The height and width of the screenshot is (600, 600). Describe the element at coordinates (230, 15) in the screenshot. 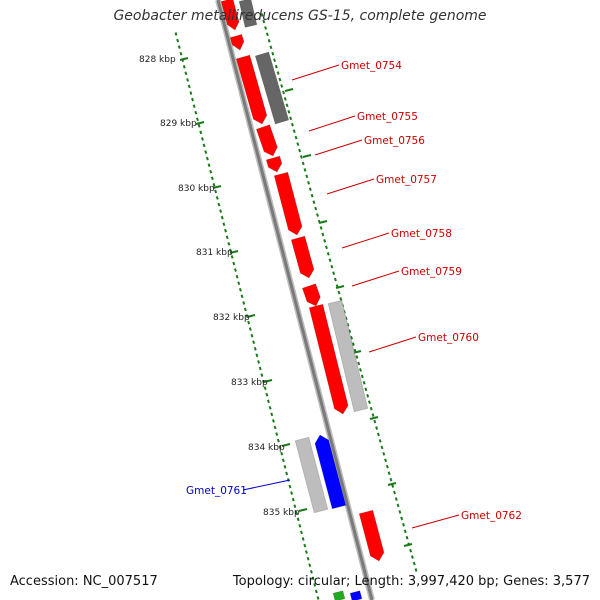

I see `gene-feature-top-partial-edge` at that location.